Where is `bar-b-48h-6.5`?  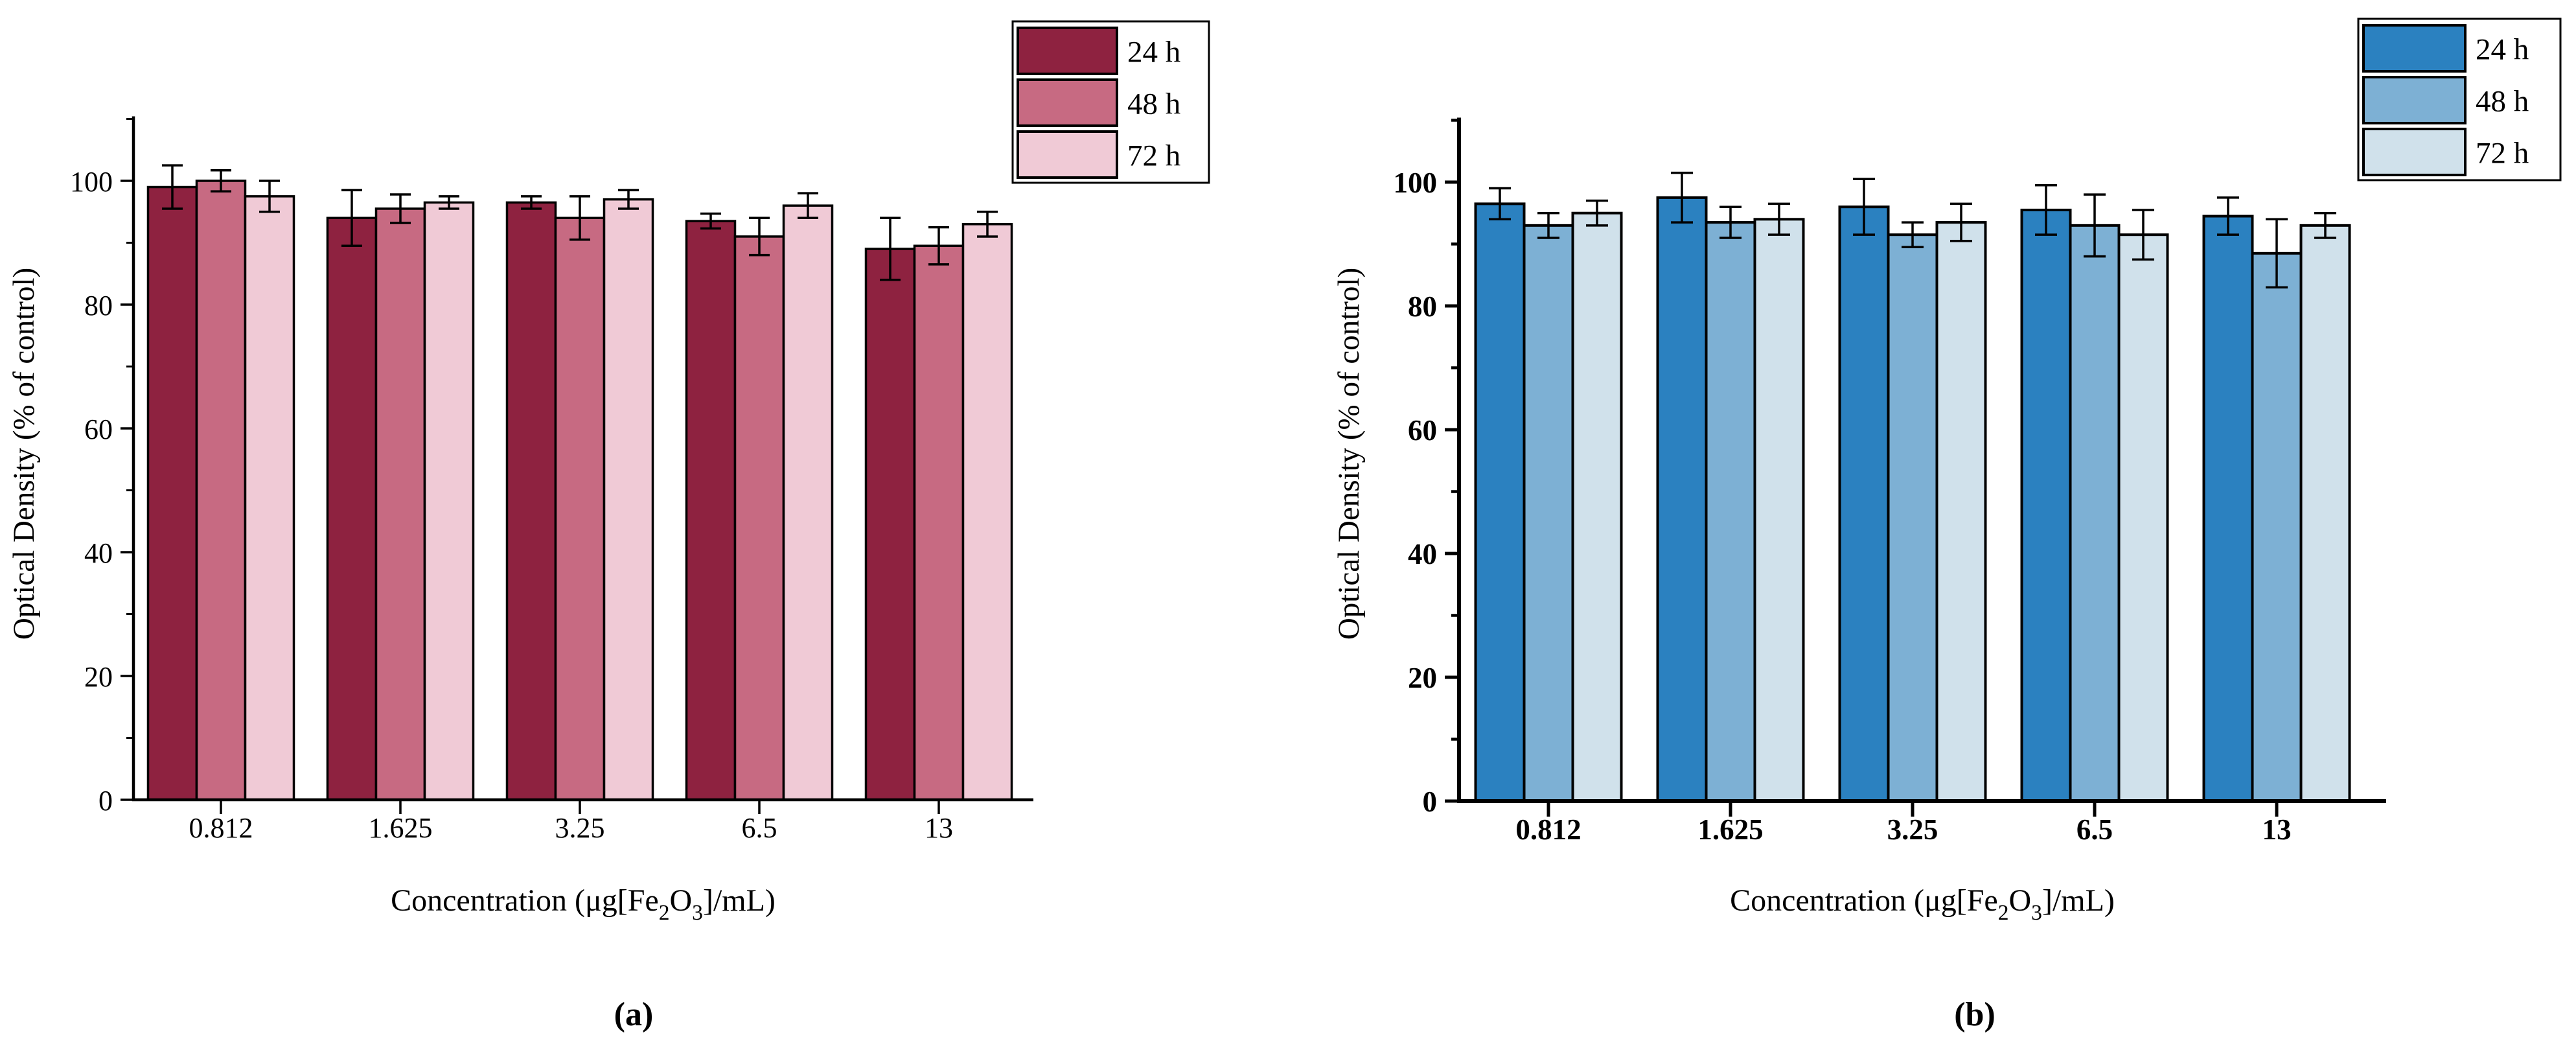
bar-b-48h-6.5 is located at coordinates (2095, 513).